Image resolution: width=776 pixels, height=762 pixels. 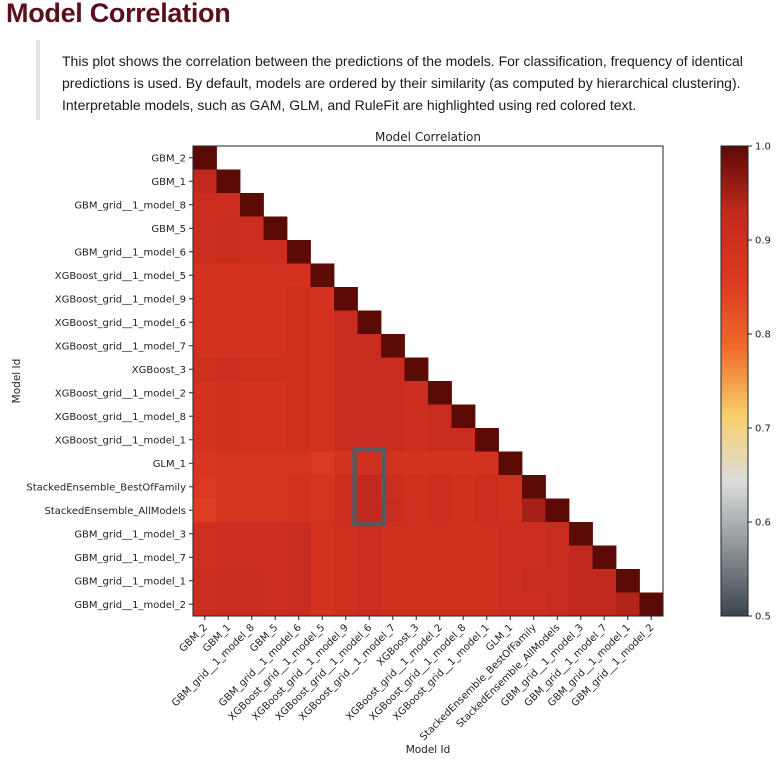 What do you see at coordinates (130, 534) in the screenshot?
I see `y-tick-label: GBM_grid__1_model_3` at bounding box center [130, 534].